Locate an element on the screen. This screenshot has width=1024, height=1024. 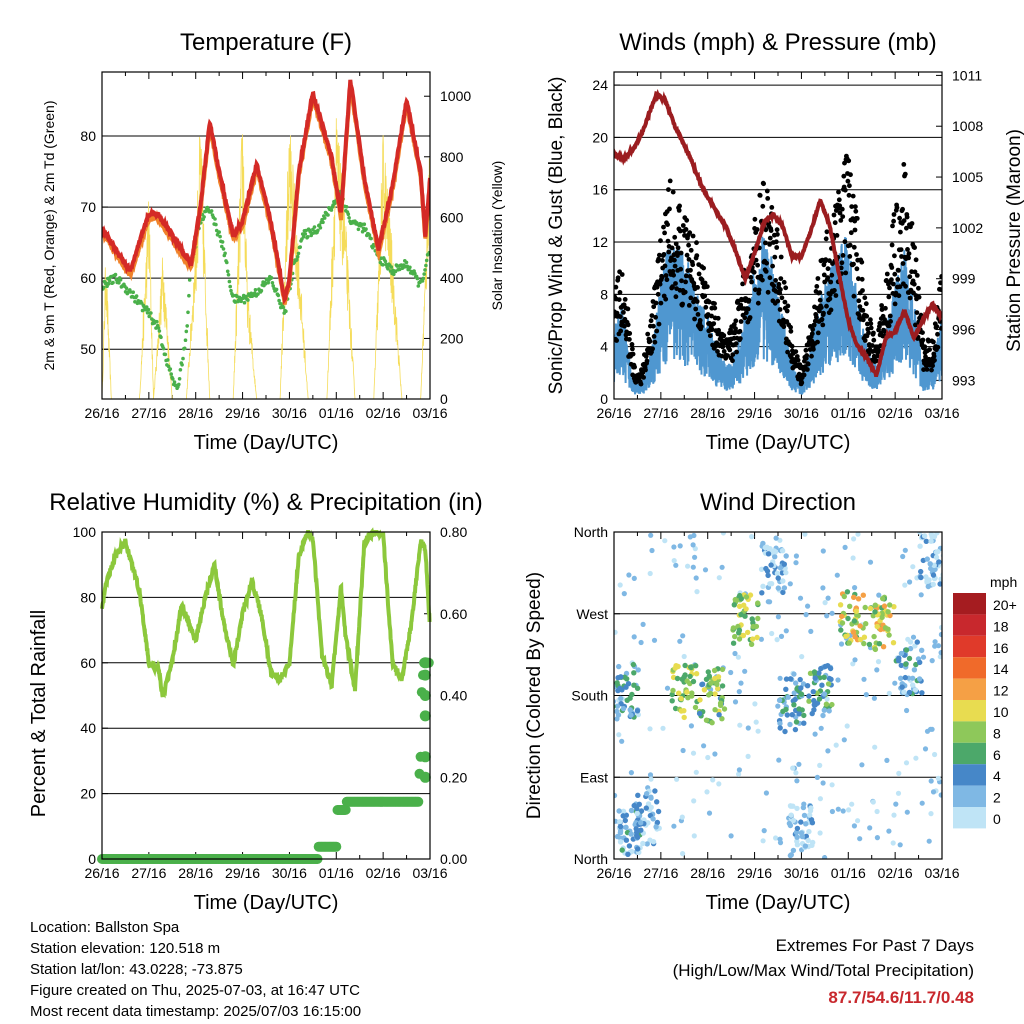
ylabel-right-pressure: Station Pressure (Maroon) is located at coordinates (1014, 240).